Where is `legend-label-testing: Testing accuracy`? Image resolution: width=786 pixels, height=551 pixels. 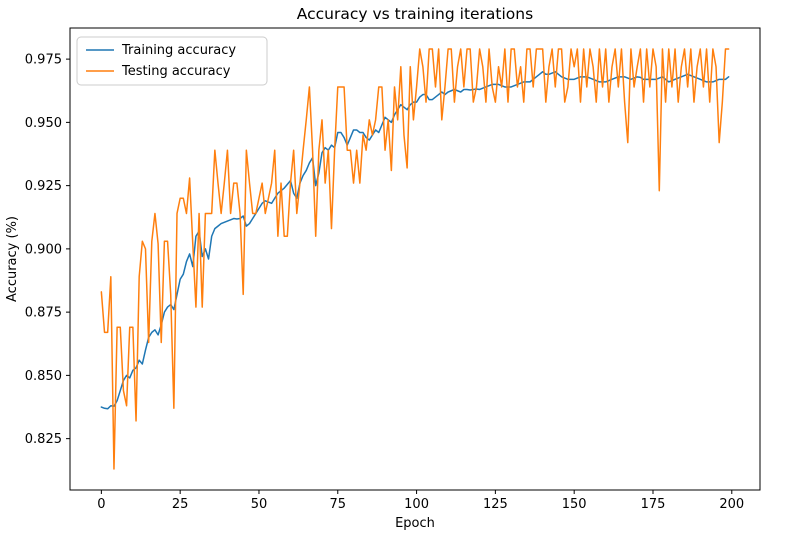 legend-label-testing: Testing accuracy is located at coordinates (176, 71).